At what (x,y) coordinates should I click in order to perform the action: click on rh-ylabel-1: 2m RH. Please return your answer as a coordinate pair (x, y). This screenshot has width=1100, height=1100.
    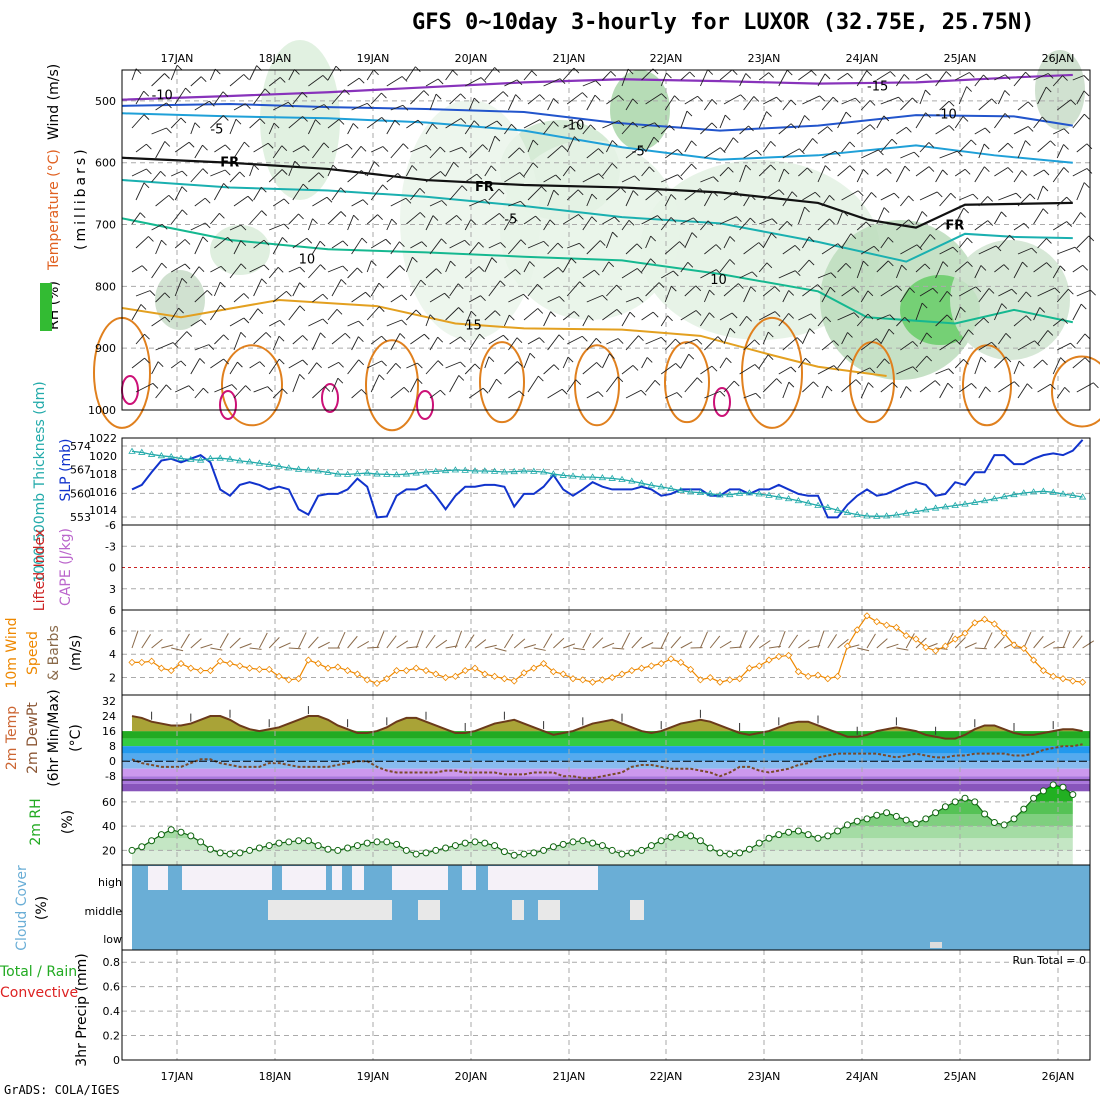
    Looking at the image, I should click on (36, 821).